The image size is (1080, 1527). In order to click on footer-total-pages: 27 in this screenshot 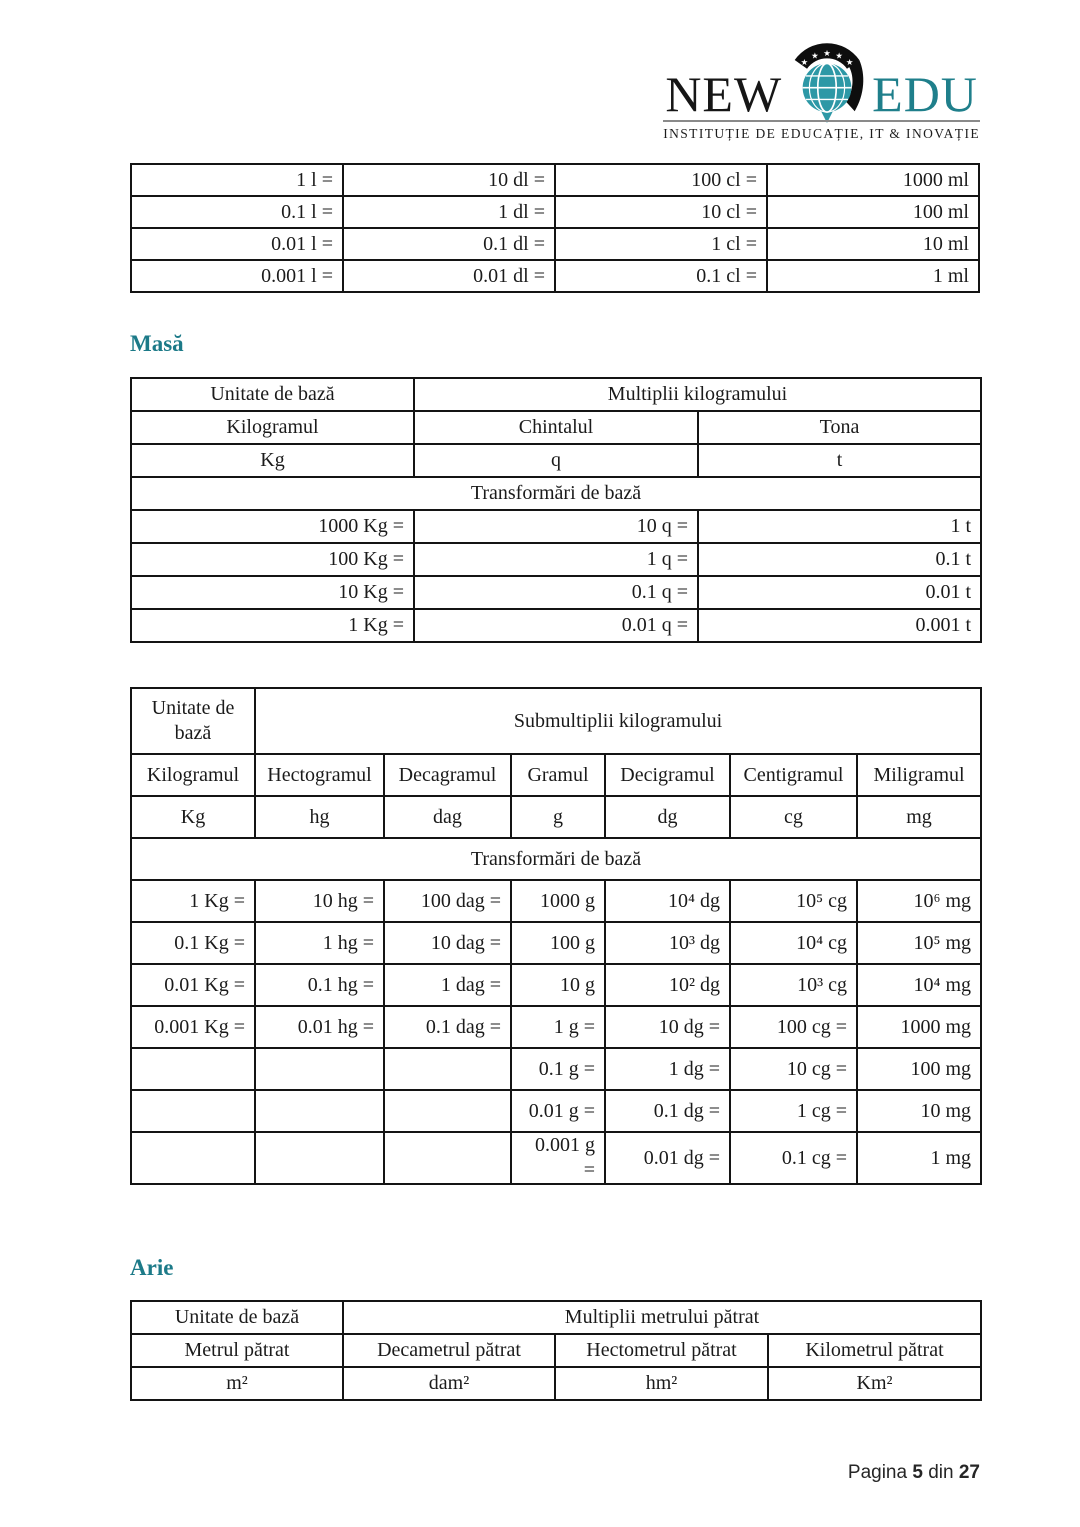, I will do `click(969, 1472)`.